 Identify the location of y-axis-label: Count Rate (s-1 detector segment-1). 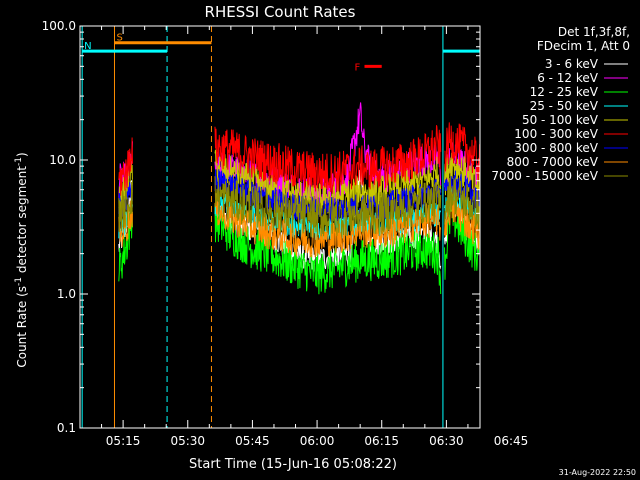
(21, 259).